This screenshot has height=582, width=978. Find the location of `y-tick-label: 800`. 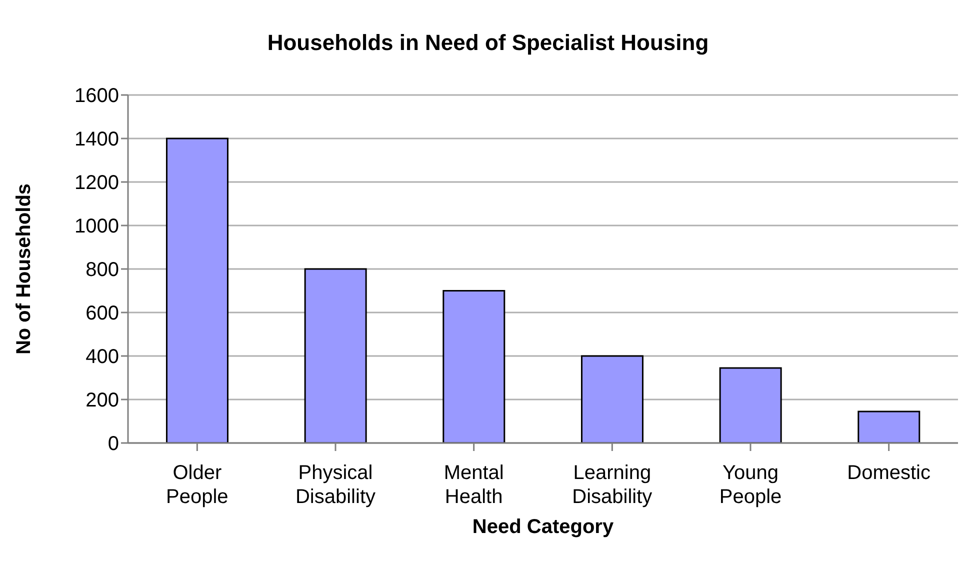

y-tick-label: 800 is located at coordinates (102, 270).